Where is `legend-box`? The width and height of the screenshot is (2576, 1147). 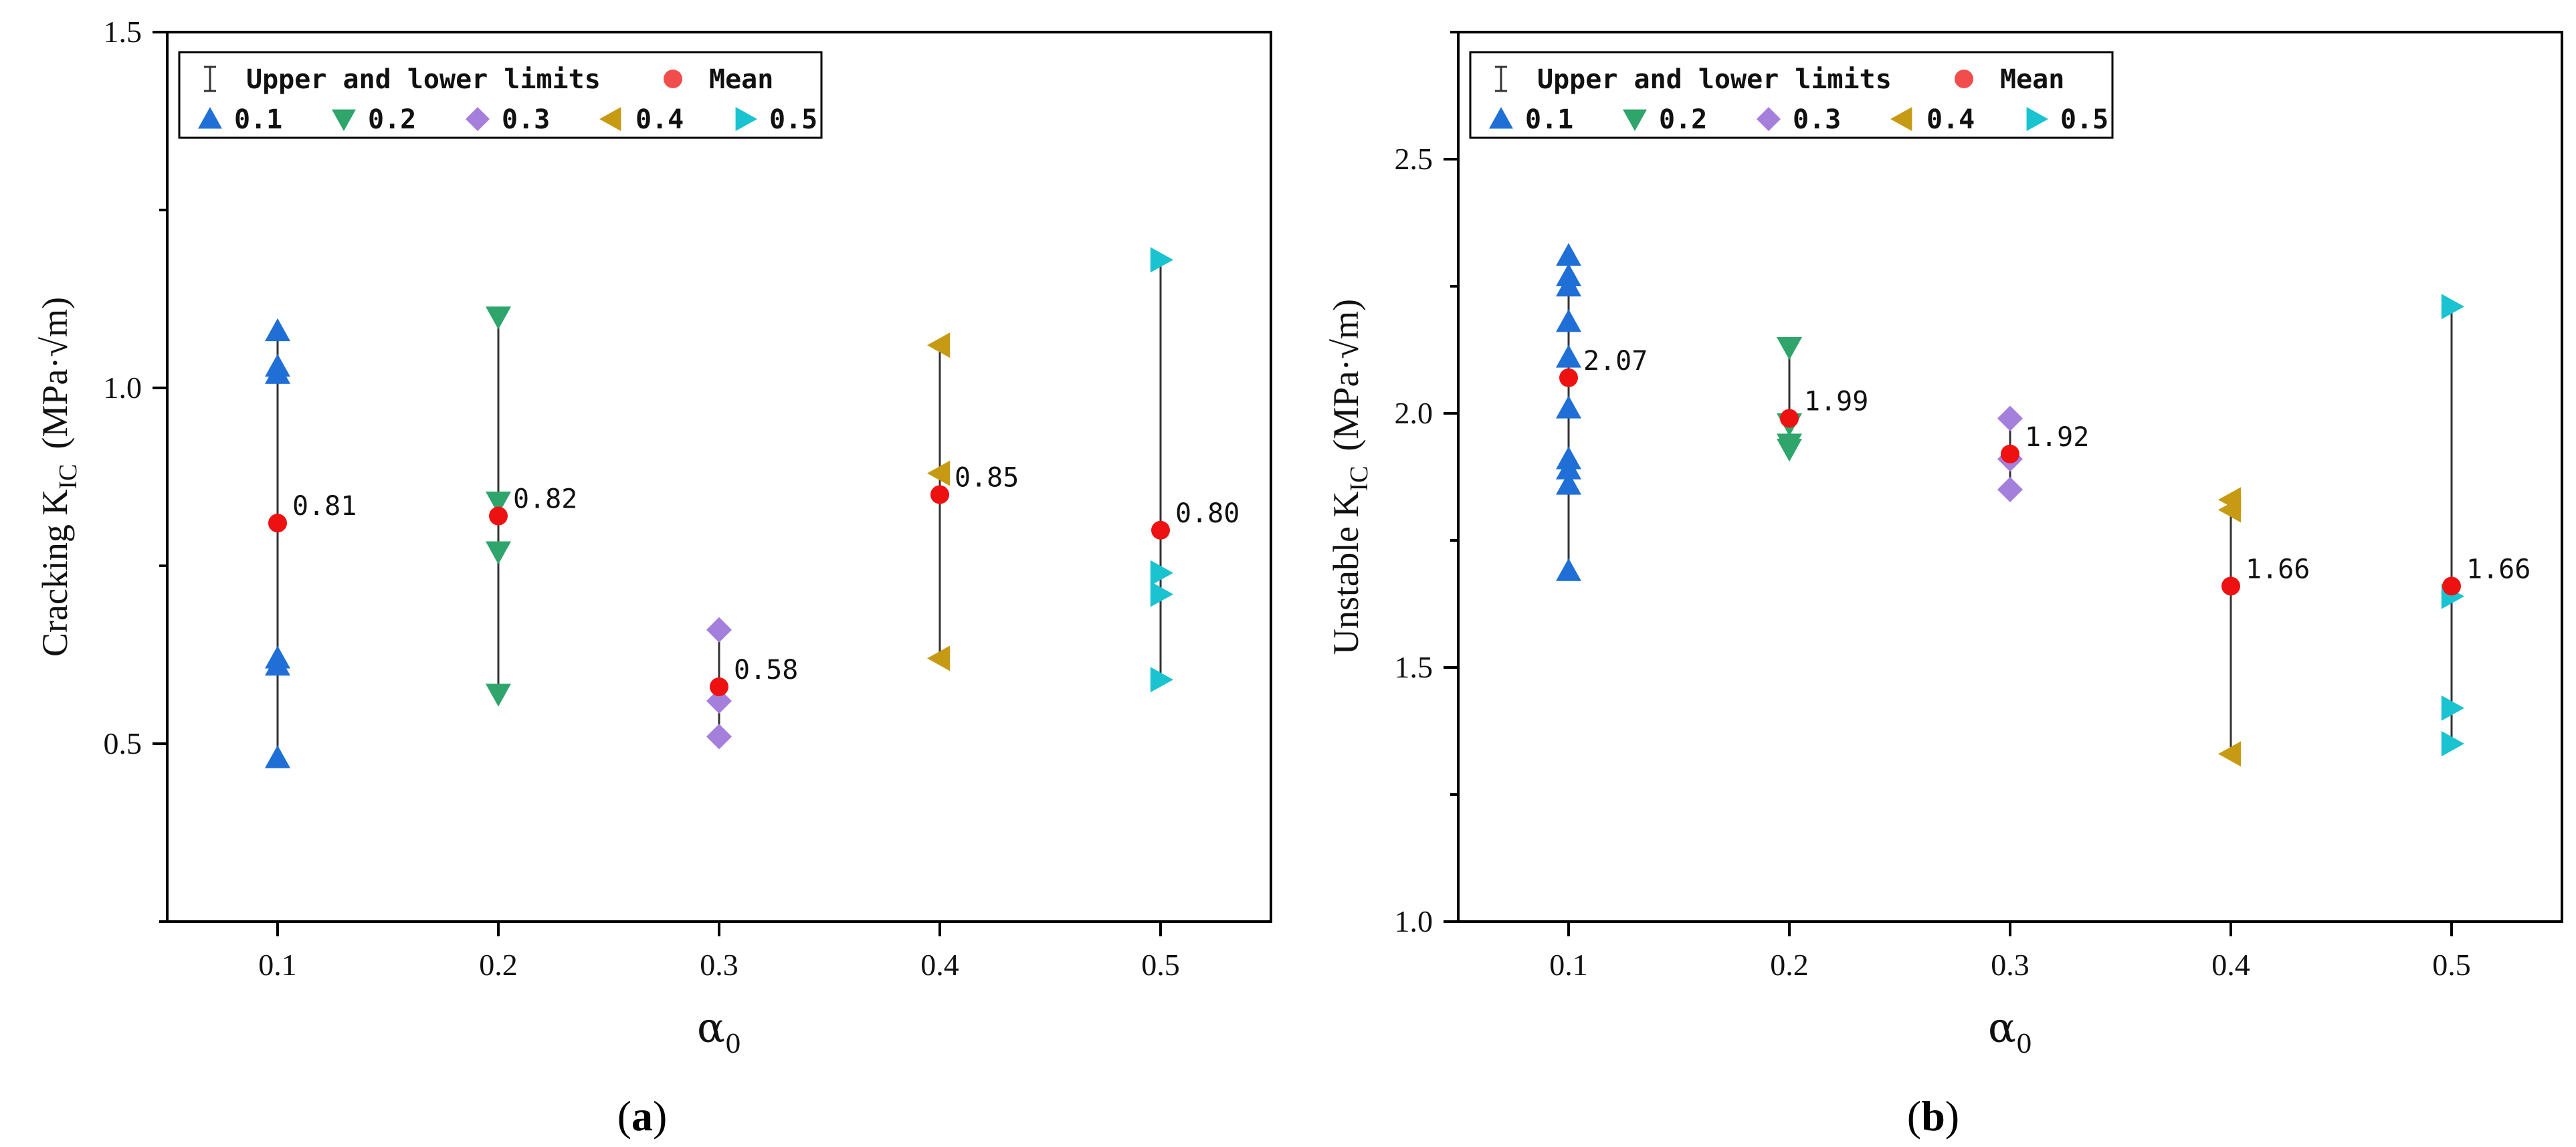 legend-box is located at coordinates (500, 95).